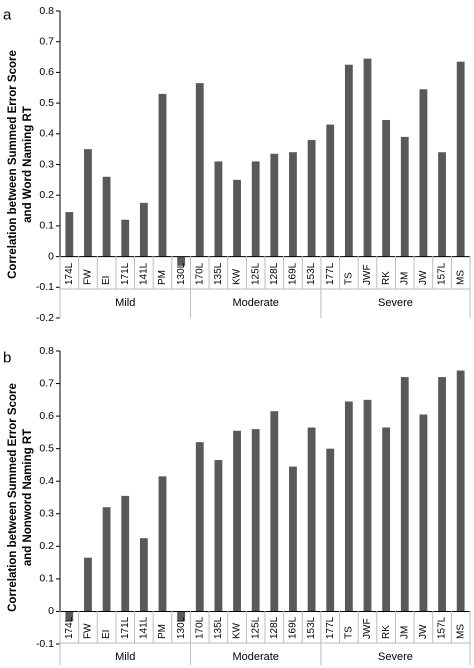 This screenshot has width=474, height=668. I want to click on panel-label: b, so click(7, 357).